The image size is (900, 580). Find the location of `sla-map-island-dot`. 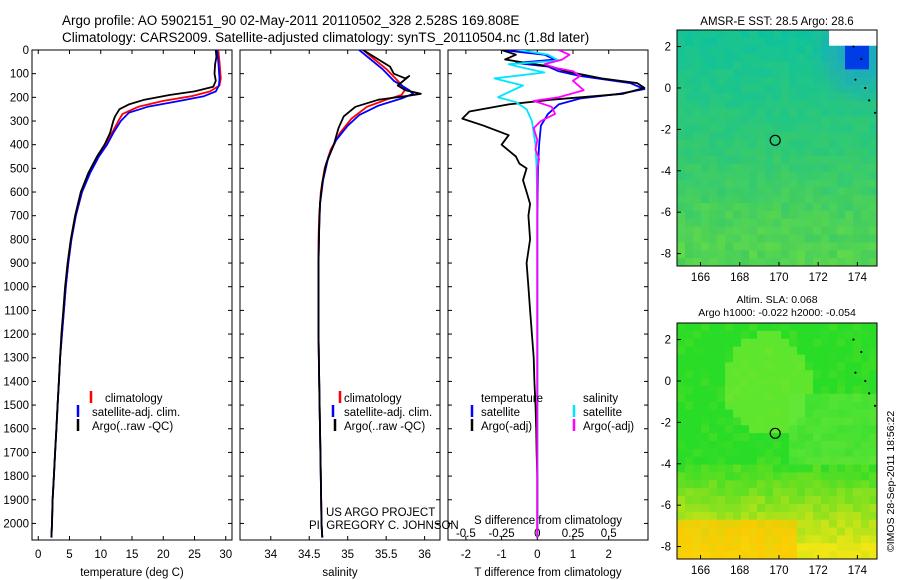

sla-map-island-dot is located at coordinates (853, 339).